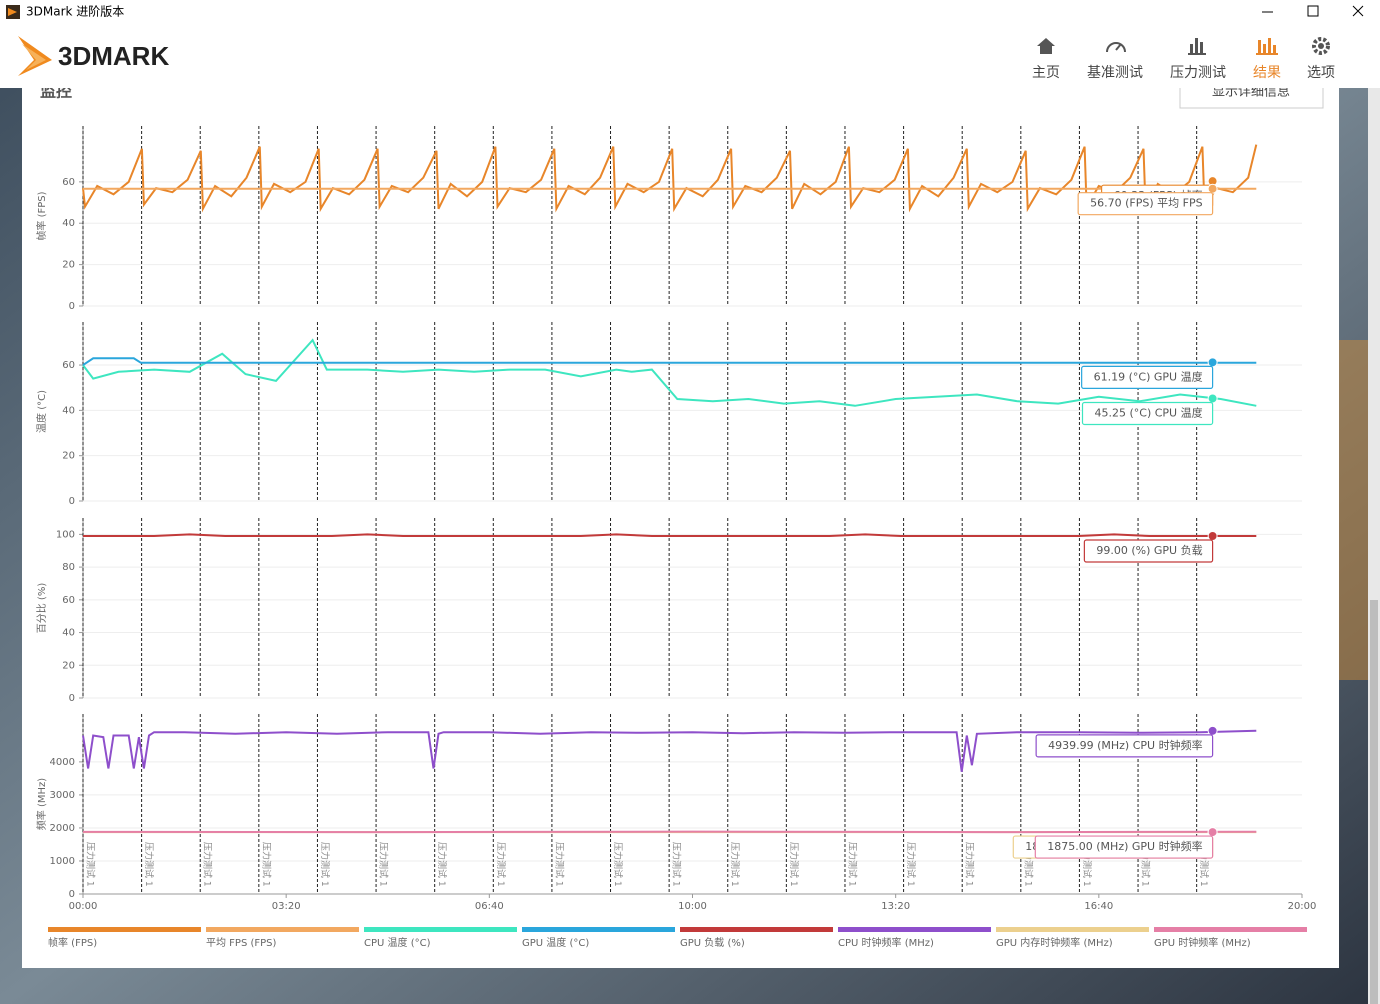 The width and height of the screenshot is (1380, 1004). What do you see at coordinates (1046, 73) in the screenshot?
I see `nav-item: 主页` at bounding box center [1046, 73].